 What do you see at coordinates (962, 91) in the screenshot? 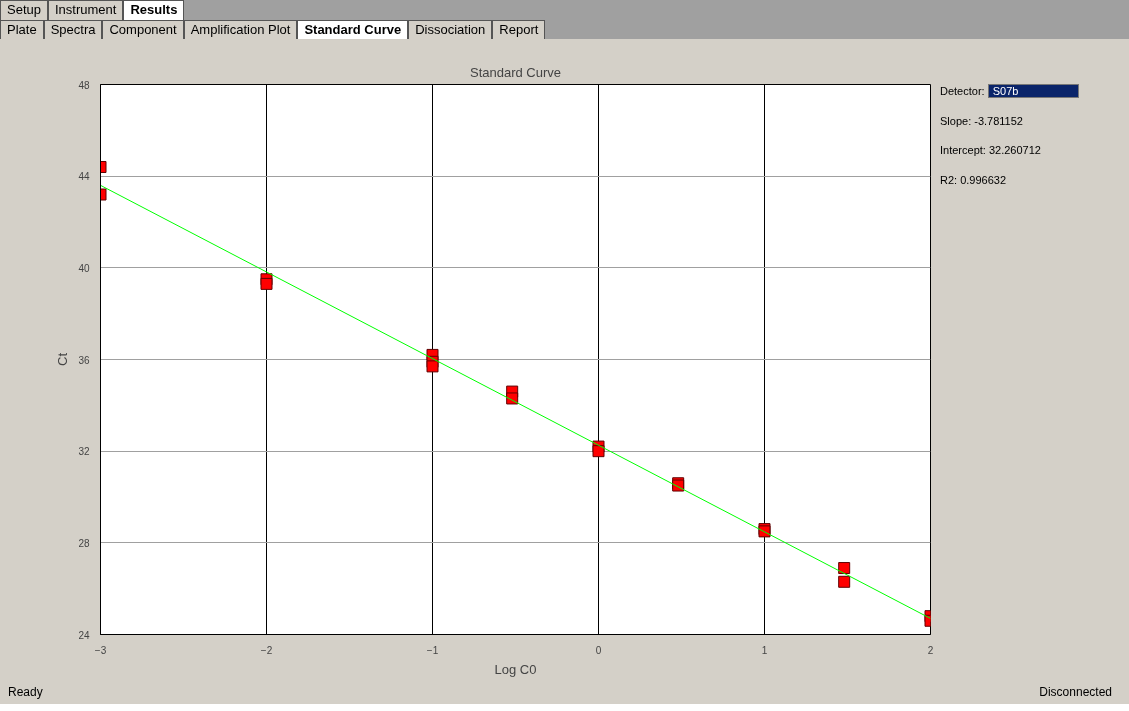
I see `text: Detector:` at bounding box center [962, 91].